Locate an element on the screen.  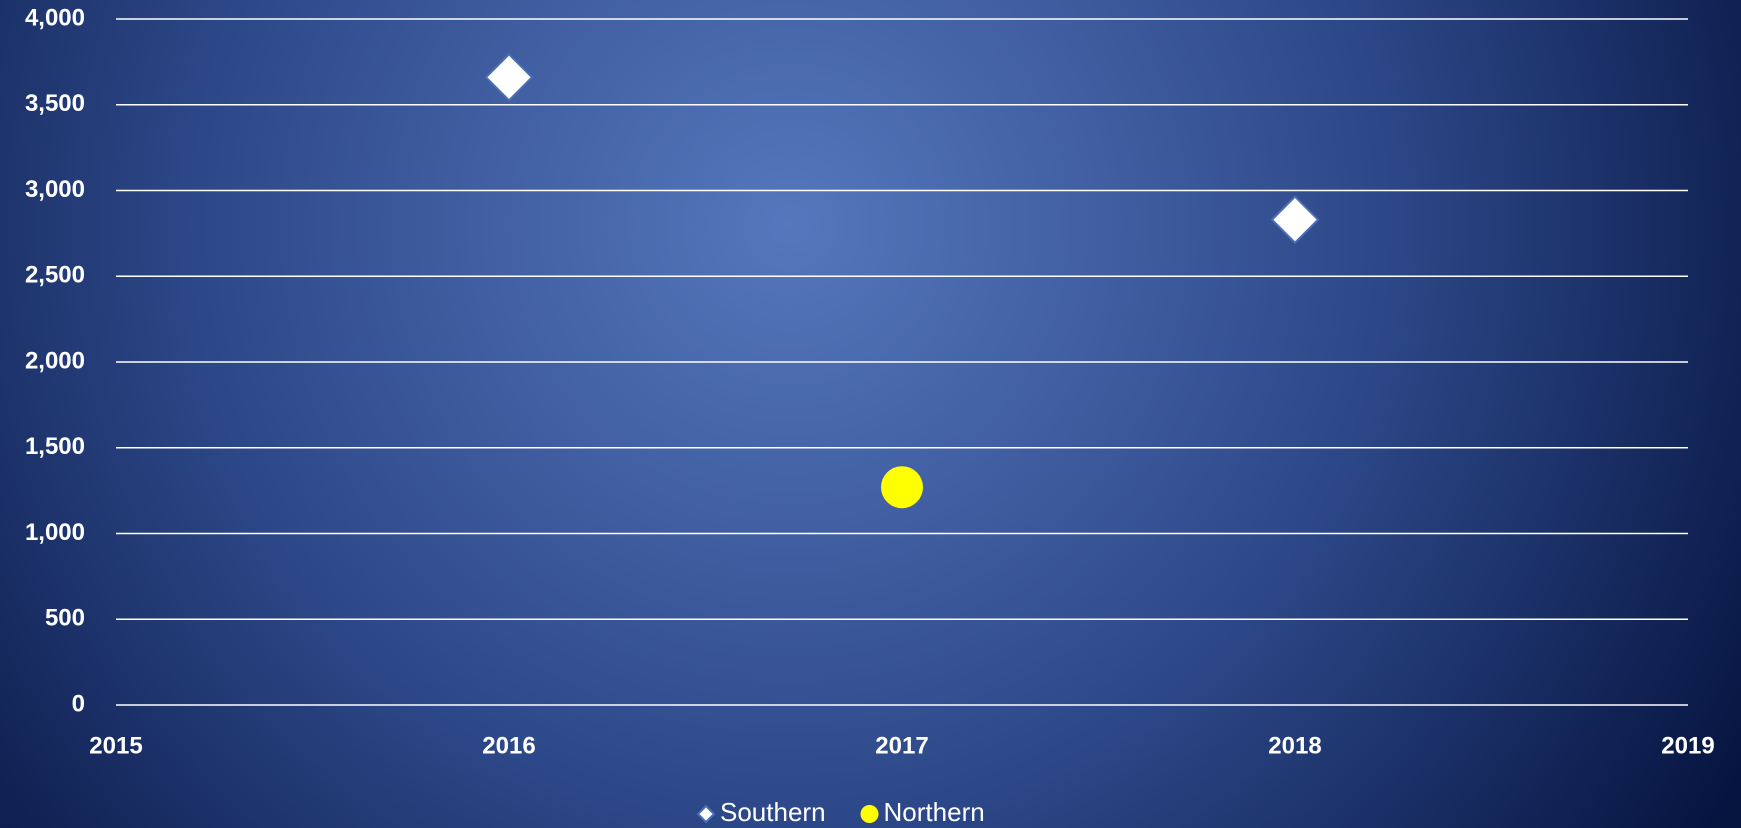
y-tick-label: 1,500 is located at coordinates (55, 446).